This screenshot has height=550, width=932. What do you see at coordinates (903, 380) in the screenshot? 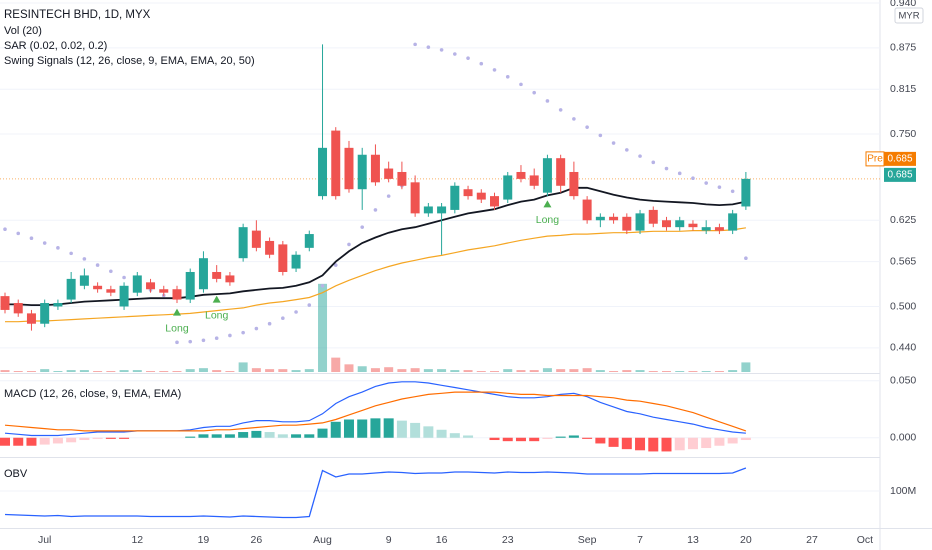
I see `y-tick-label: 0.050` at bounding box center [903, 380].